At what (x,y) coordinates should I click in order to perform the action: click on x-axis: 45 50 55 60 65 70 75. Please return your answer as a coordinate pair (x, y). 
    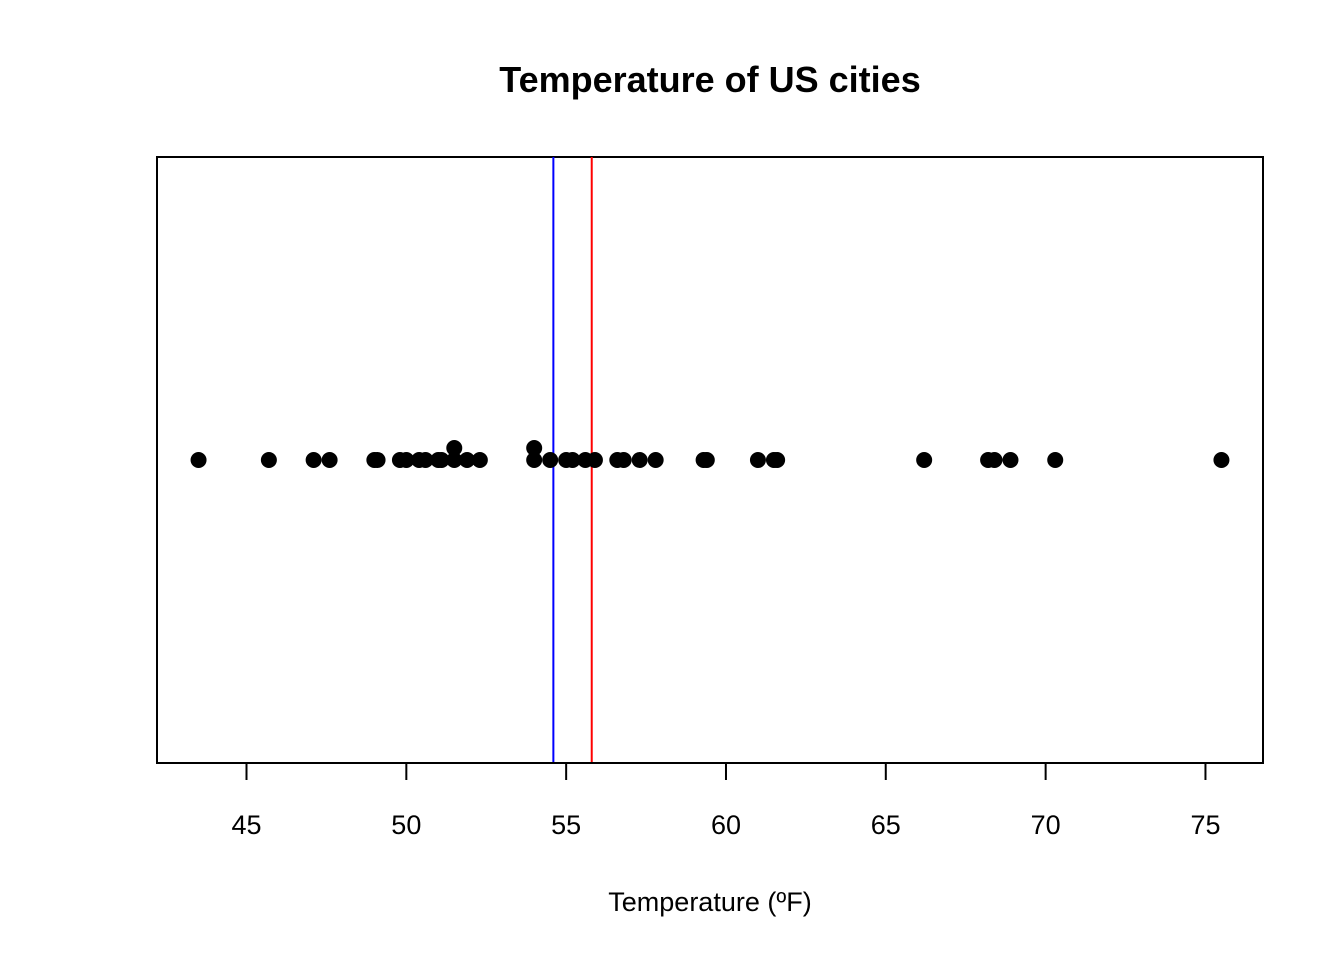
    Looking at the image, I should click on (725, 801).